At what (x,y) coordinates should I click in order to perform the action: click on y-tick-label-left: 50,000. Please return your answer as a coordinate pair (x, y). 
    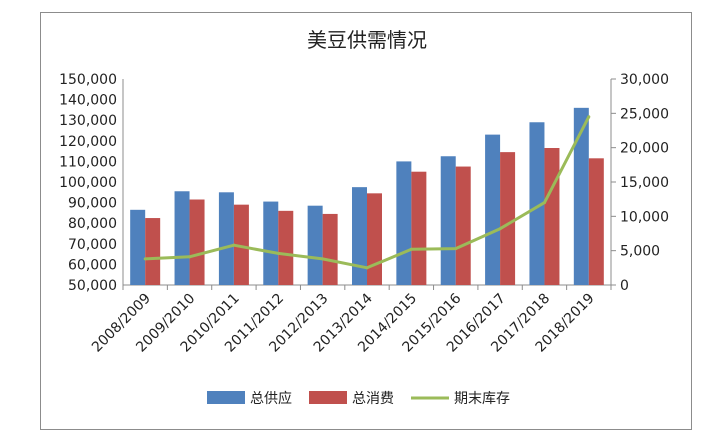
    Looking at the image, I should click on (92, 286).